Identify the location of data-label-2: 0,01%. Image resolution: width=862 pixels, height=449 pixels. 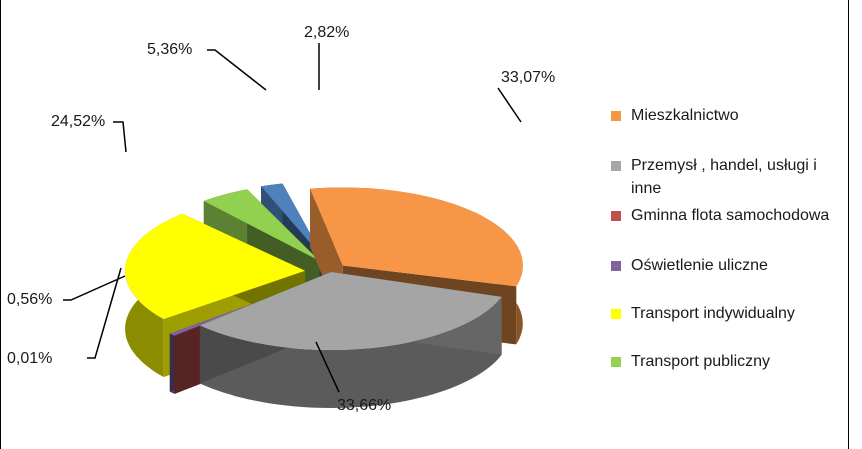
(29, 358).